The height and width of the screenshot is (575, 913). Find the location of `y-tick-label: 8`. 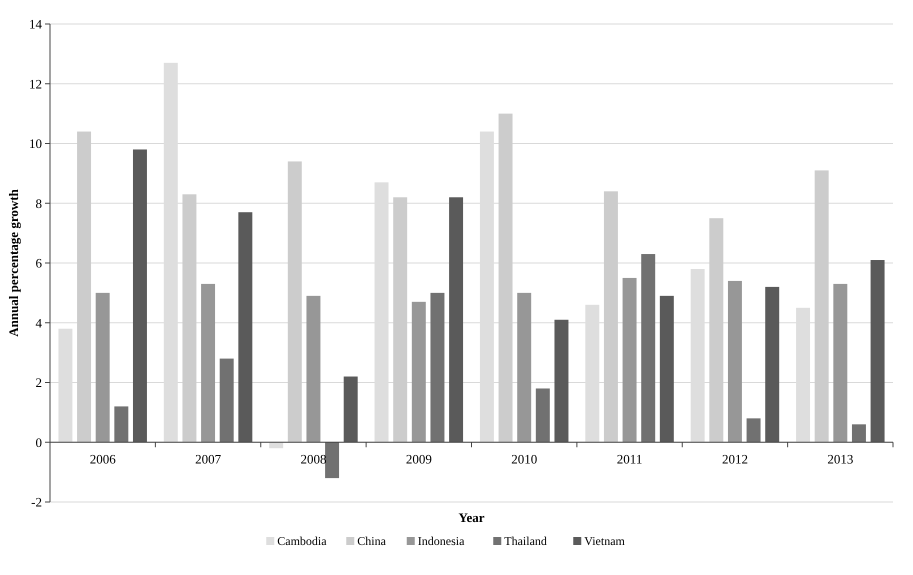

y-tick-label: 8 is located at coordinates (39, 203).